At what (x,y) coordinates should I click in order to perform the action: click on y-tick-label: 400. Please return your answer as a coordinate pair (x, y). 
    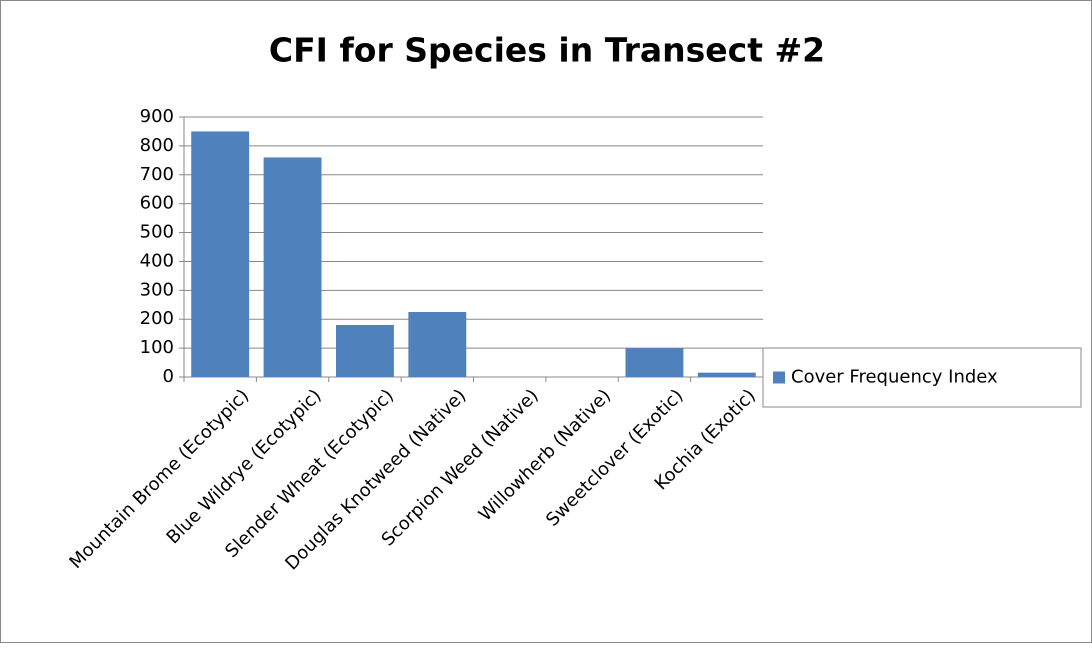
    Looking at the image, I should click on (157, 260).